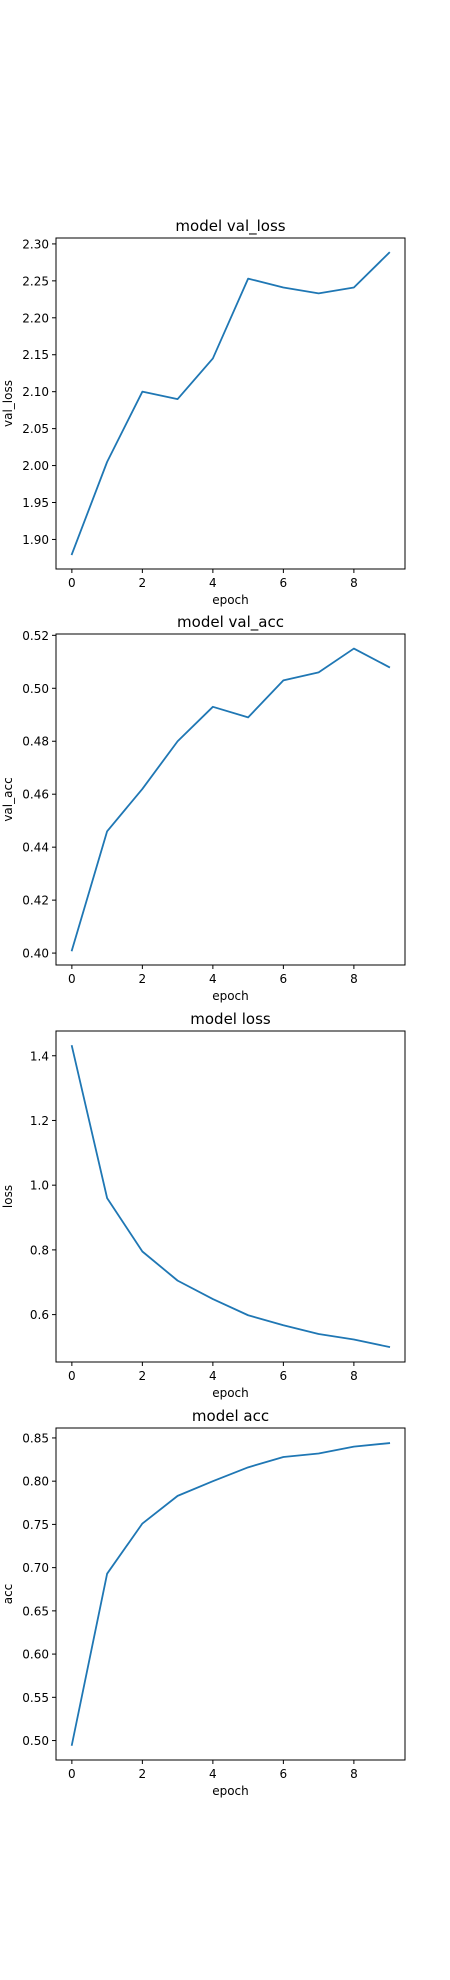 This screenshot has width=450, height=1980. Describe the element at coordinates (35, 901) in the screenshot. I see `y-tick-label: 0.42` at that location.